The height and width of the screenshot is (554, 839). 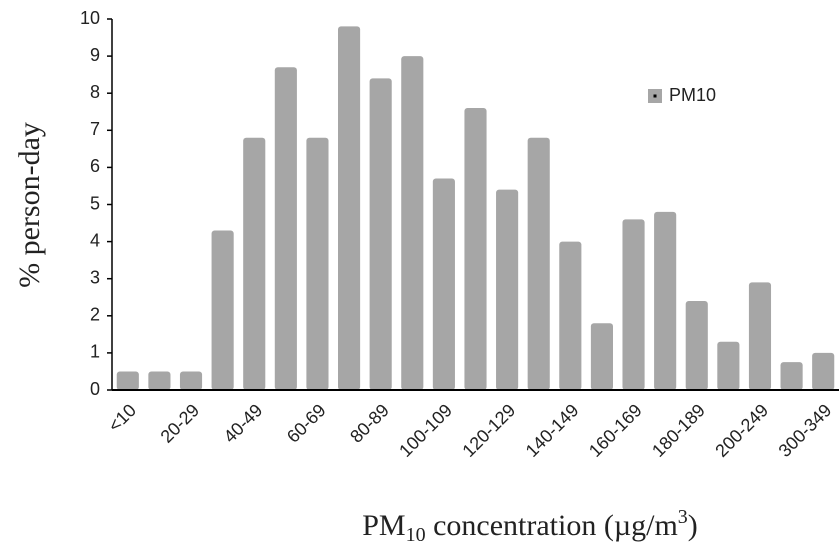 What do you see at coordinates (243, 423) in the screenshot?
I see `x-tick-label: 40-49` at bounding box center [243, 423].